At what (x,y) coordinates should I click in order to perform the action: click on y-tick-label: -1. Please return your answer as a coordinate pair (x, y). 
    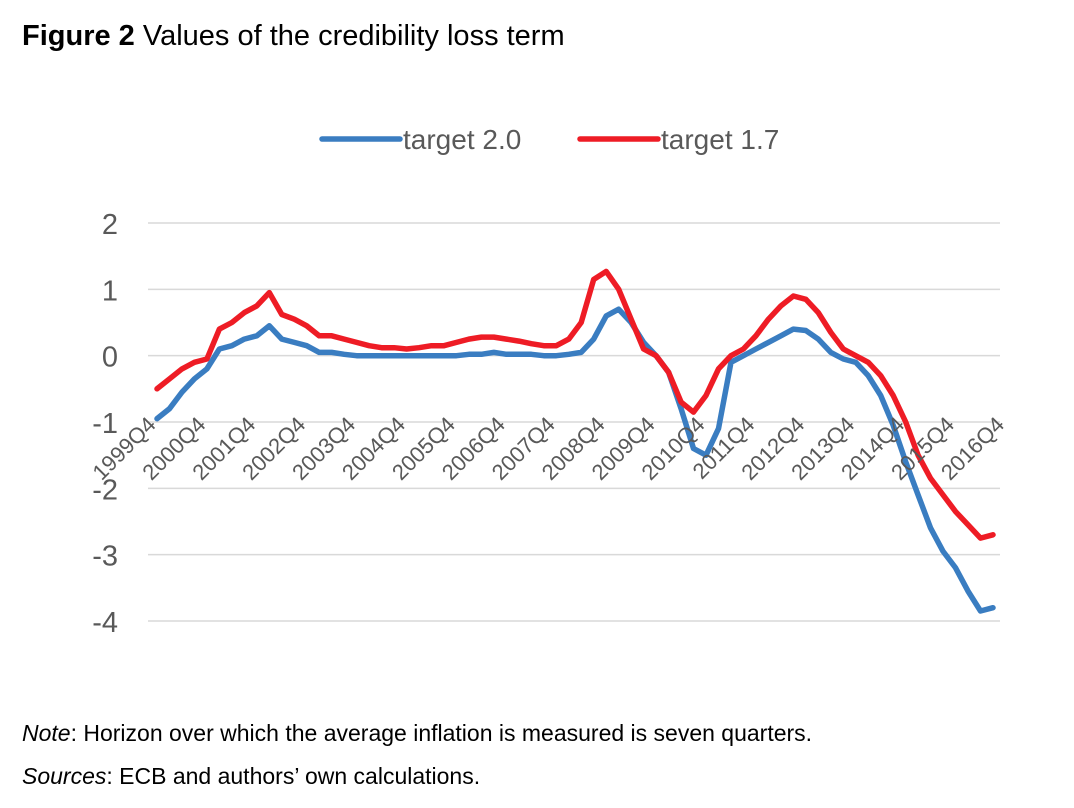
    Looking at the image, I should click on (105, 424).